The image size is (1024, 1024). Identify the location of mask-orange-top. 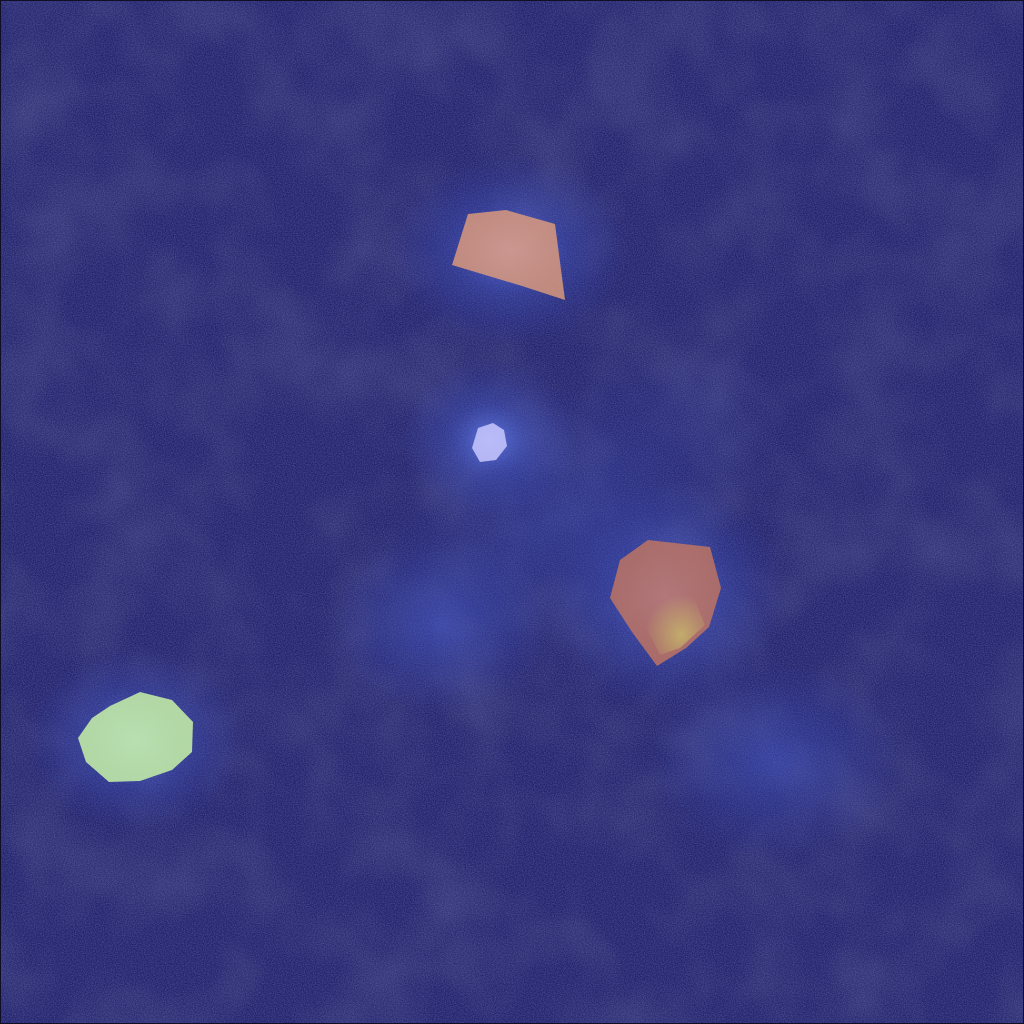
(508, 255).